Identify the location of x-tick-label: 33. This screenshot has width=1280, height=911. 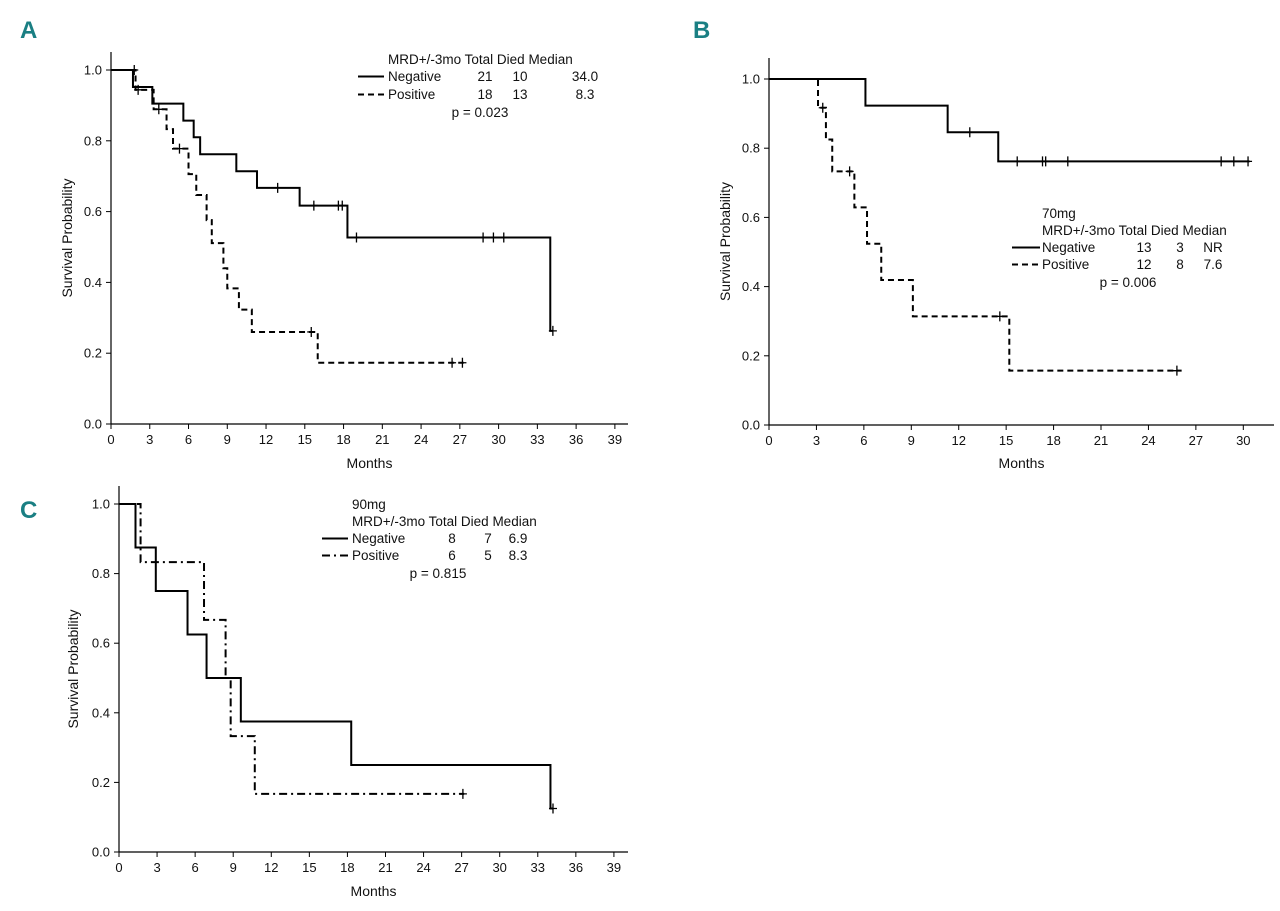
(537, 439).